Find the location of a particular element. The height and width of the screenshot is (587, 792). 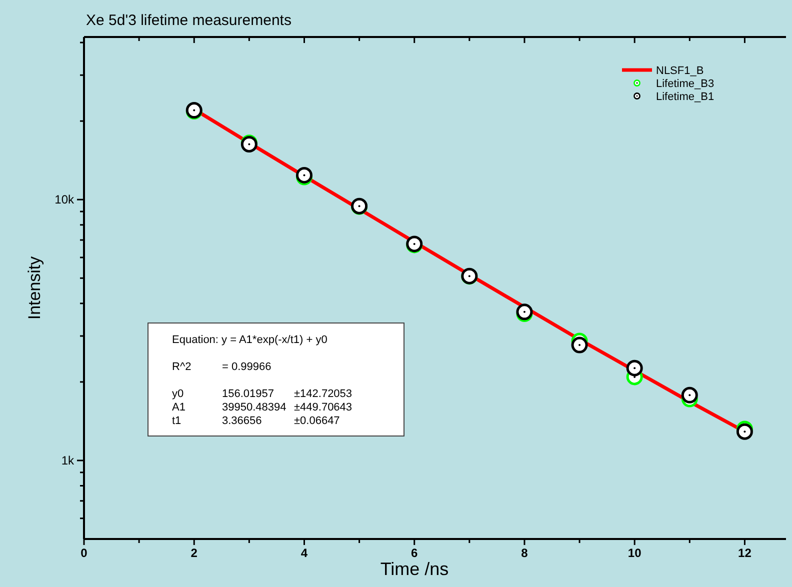

x-tick-label: 6 is located at coordinates (414, 553).